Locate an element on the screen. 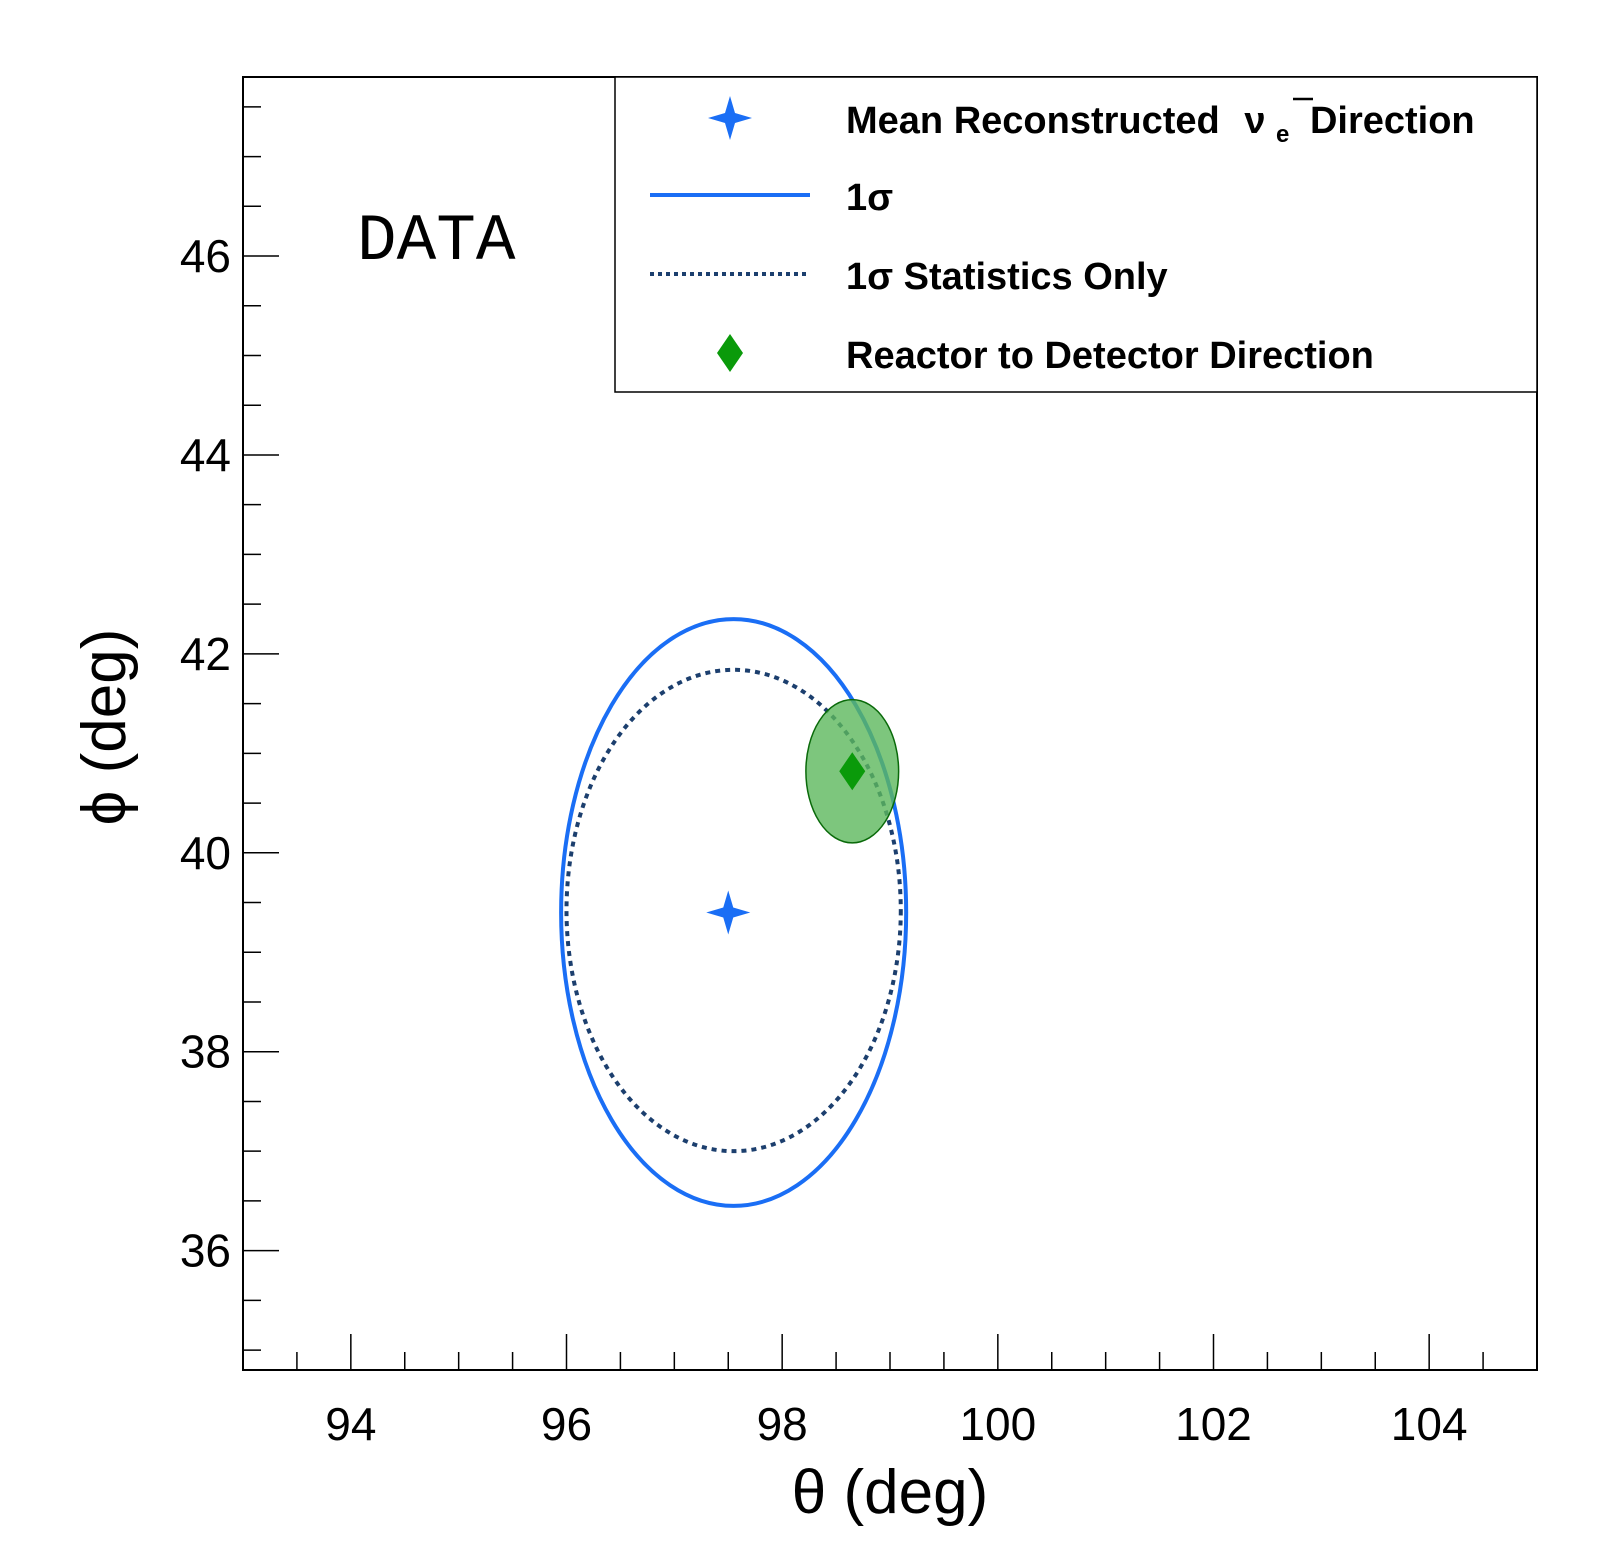 The image size is (1600, 1550). data-annotation: DATA is located at coordinates (436, 241).